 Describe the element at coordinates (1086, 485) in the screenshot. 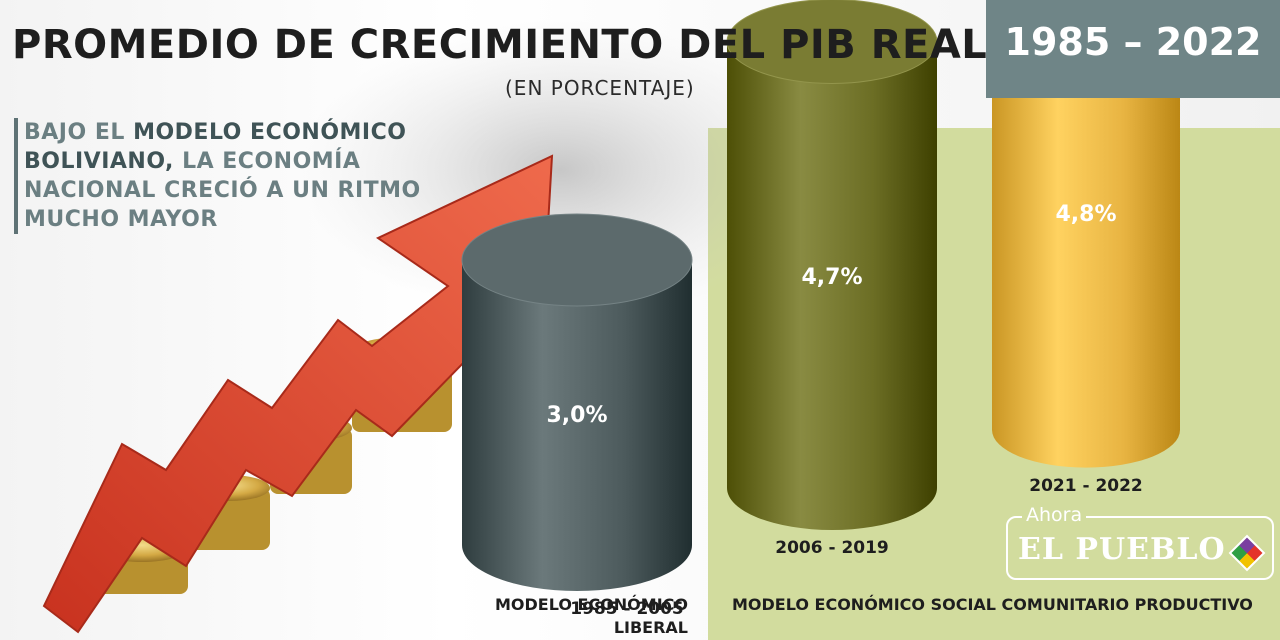

I see `bar-period-label: 2021 - 2022` at that location.